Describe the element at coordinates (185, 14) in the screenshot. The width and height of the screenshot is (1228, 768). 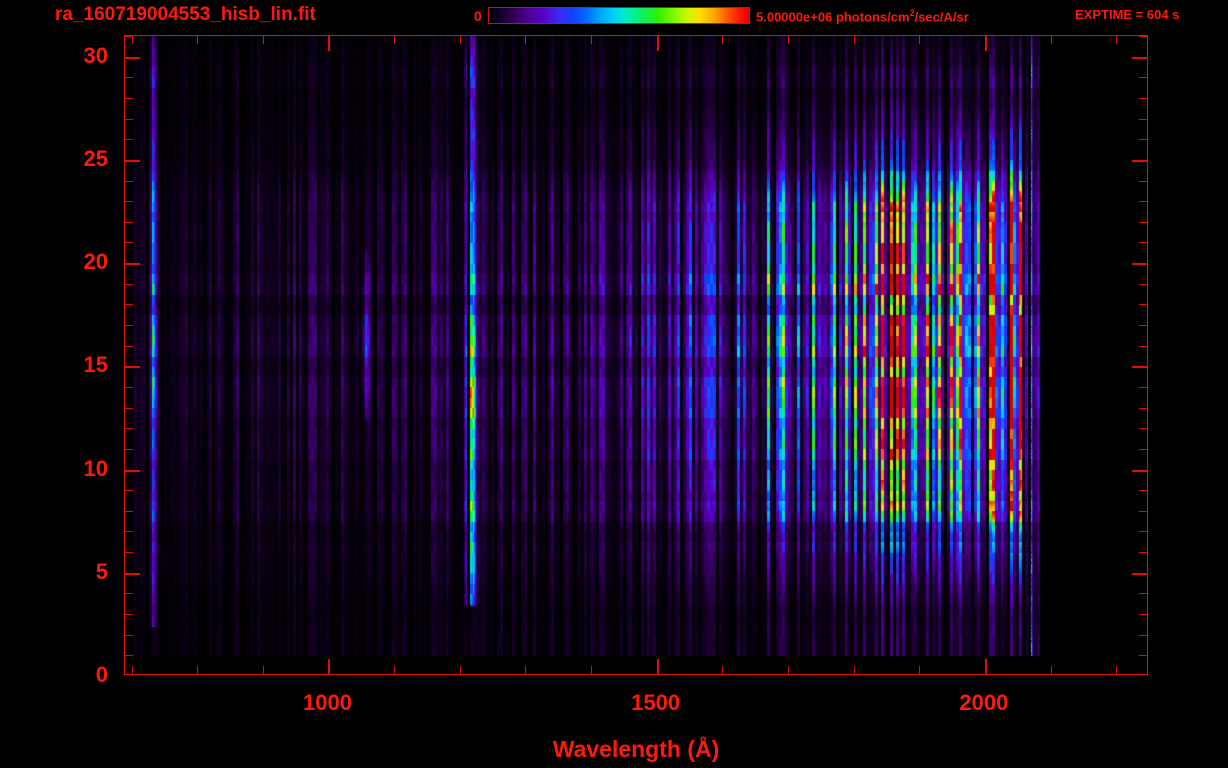
I see `page-title: ra_160719004553_hisb_lin.fit` at that location.